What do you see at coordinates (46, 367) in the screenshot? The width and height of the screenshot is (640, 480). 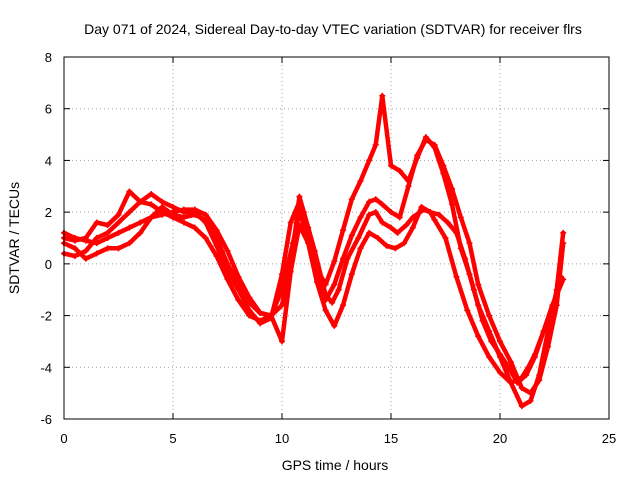 I see `y-tick-label: -4` at bounding box center [46, 367].